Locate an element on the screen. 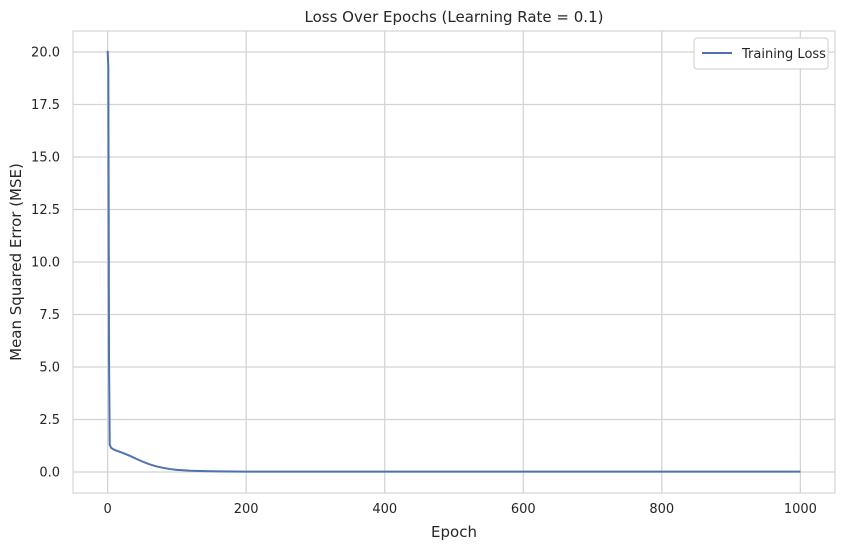  y-tick-label: 12.5 is located at coordinates (45, 210).